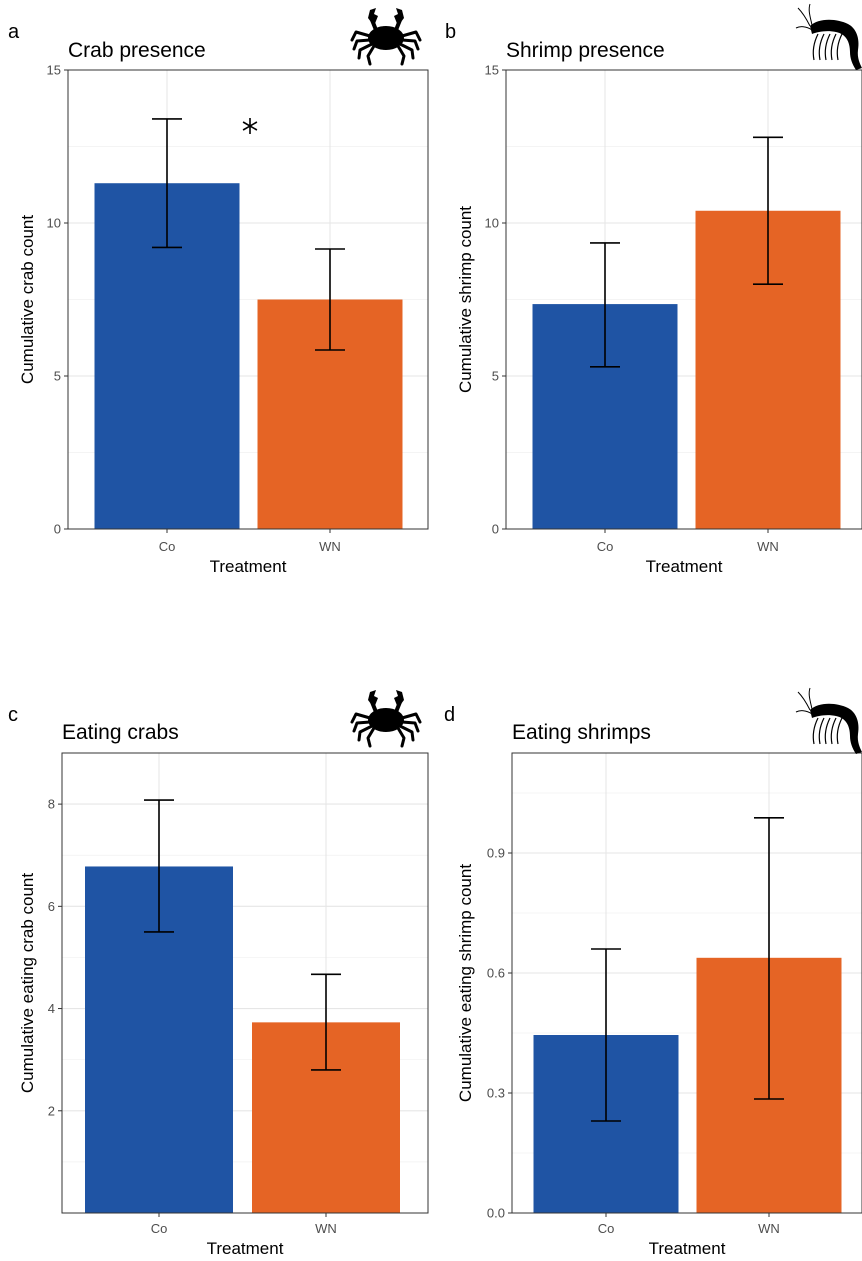 This screenshot has width=862, height=1261. I want to click on y-tick-label: 2, so click(51, 1110).